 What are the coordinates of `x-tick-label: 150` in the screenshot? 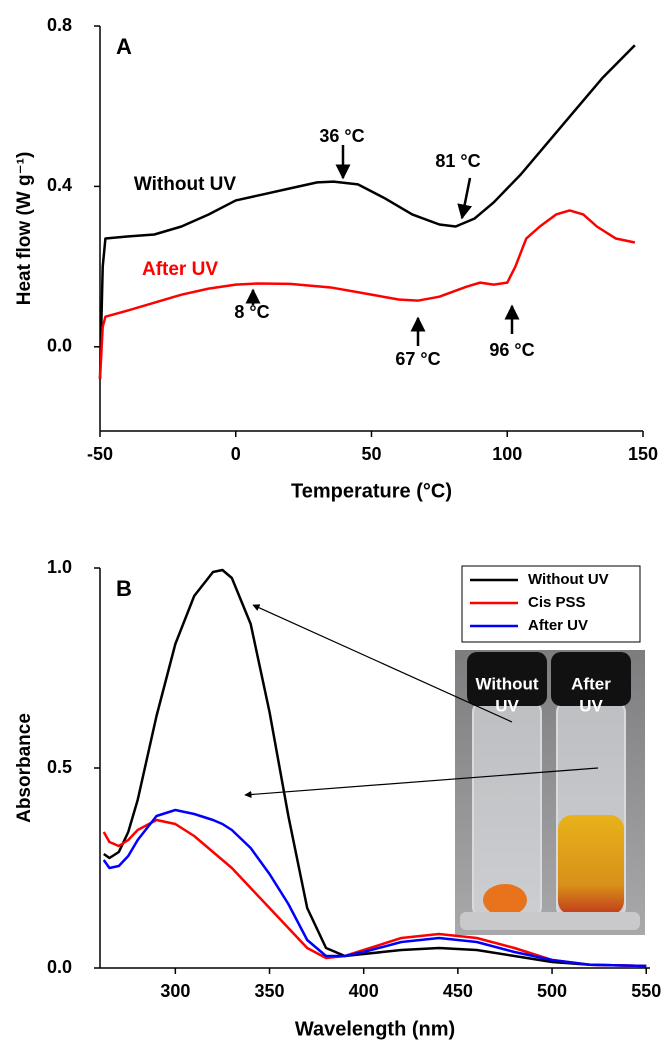 It's located at (643, 454).